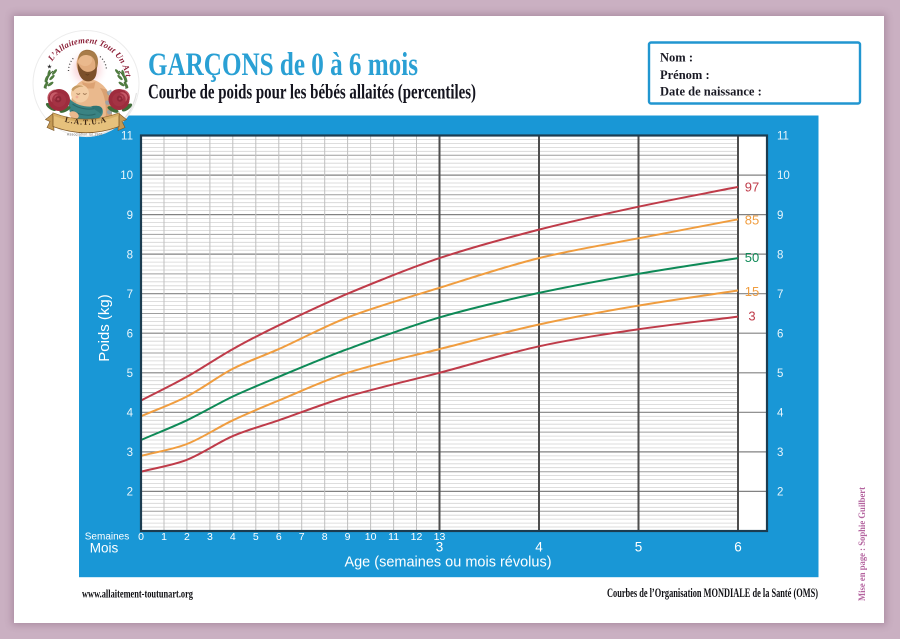  Describe the element at coordinates (676, 58) in the screenshot. I see `svg-text: Nom :` at that location.